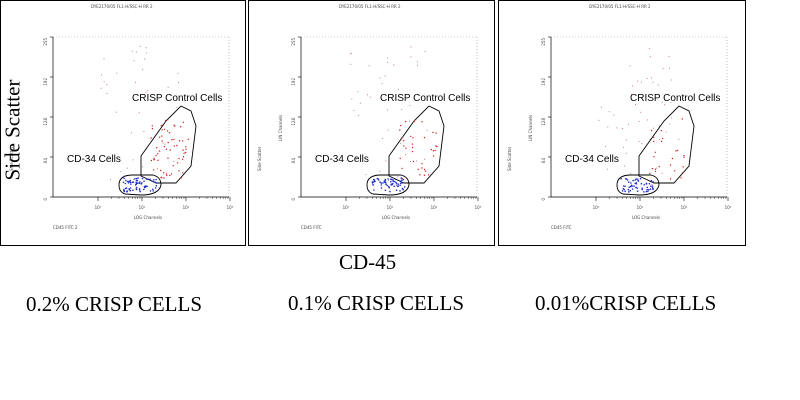 Image resolution: width=800 pixels, height=400 pixels. What do you see at coordinates (98, 207) in the screenshot?
I see `x-tick-label: 10⁰` at bounding box center [98, 207].